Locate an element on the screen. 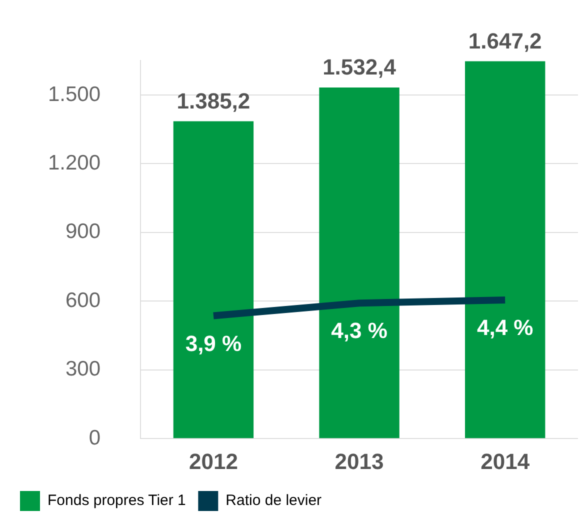 The height and width of the screenshot is (529, 586). data-label: 3,9 % is located at coordinates (213, 343).